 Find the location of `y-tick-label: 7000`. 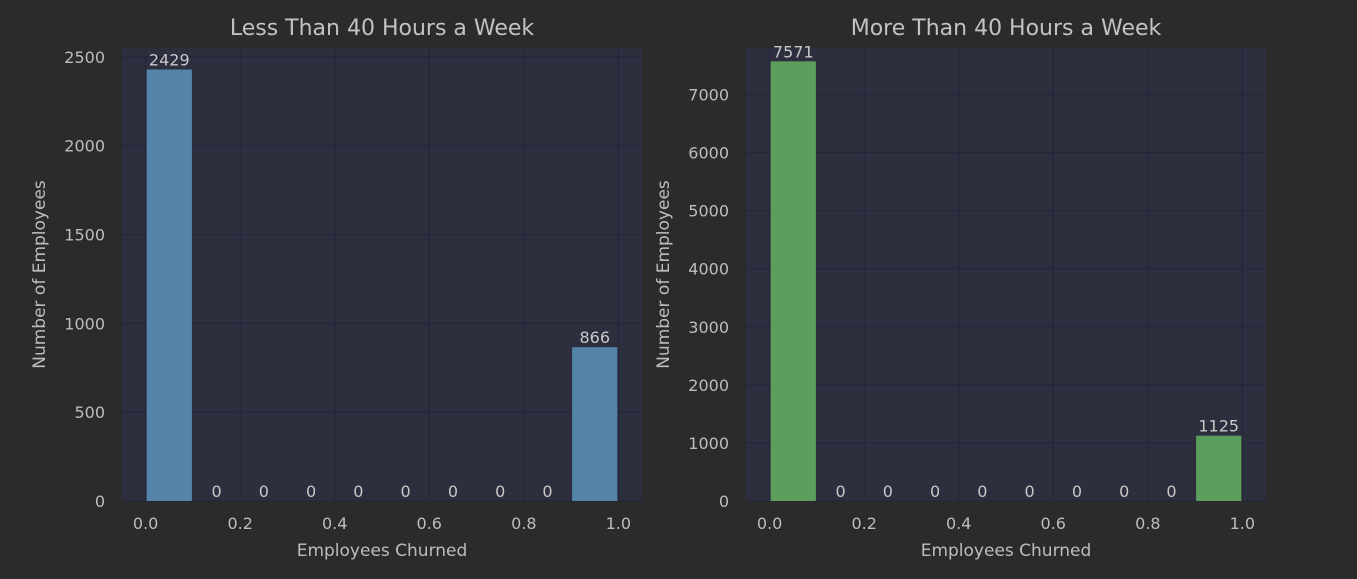

y-tick-label: 7000 is located at coordinates (708, 94).